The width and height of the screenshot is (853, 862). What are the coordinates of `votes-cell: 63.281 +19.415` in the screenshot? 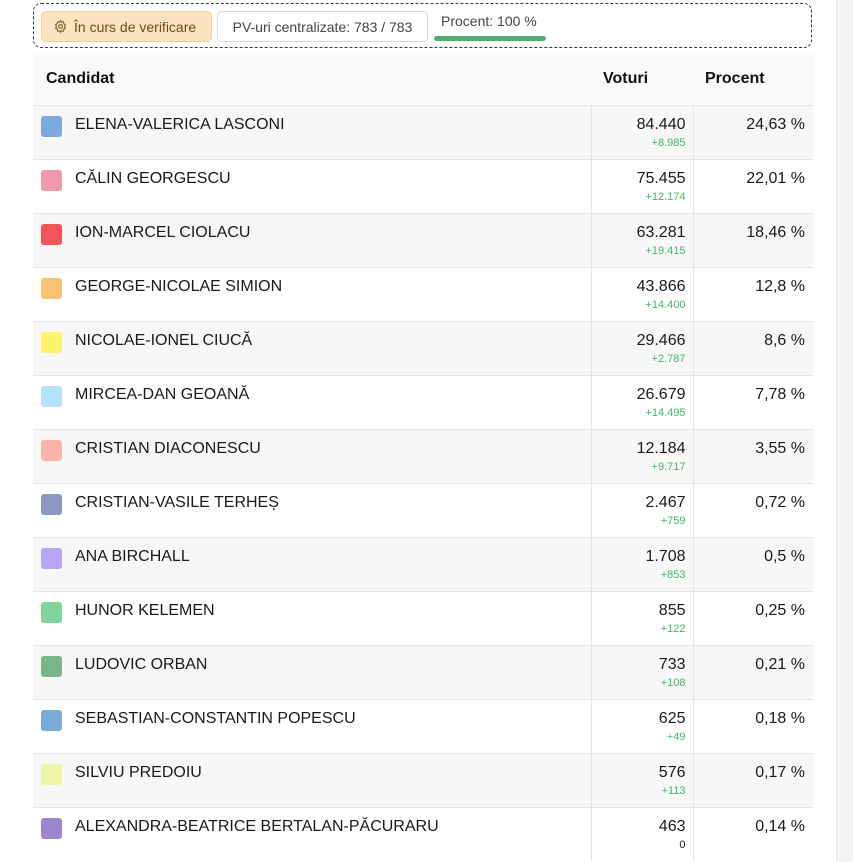 It's located at (641, 240).